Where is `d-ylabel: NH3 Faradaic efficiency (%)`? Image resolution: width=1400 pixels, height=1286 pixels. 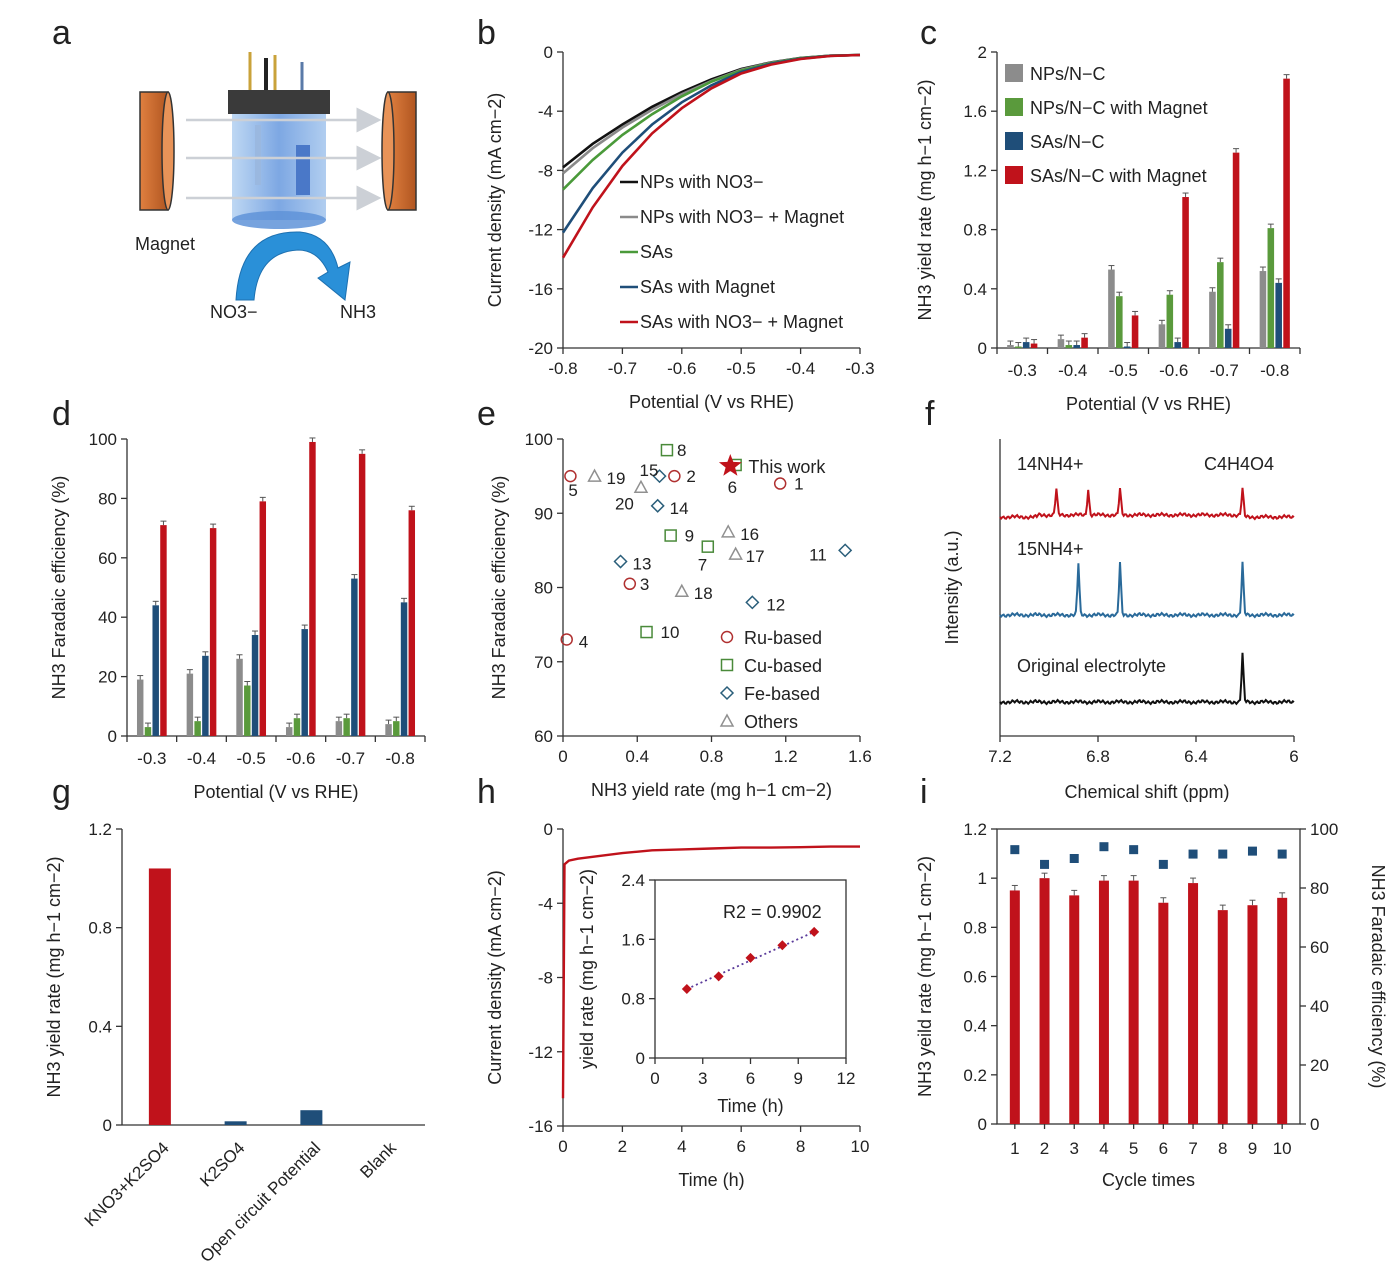
d-ylabel: NH3 Faradaic efficiency (%) is located at coordinates (59, 588).